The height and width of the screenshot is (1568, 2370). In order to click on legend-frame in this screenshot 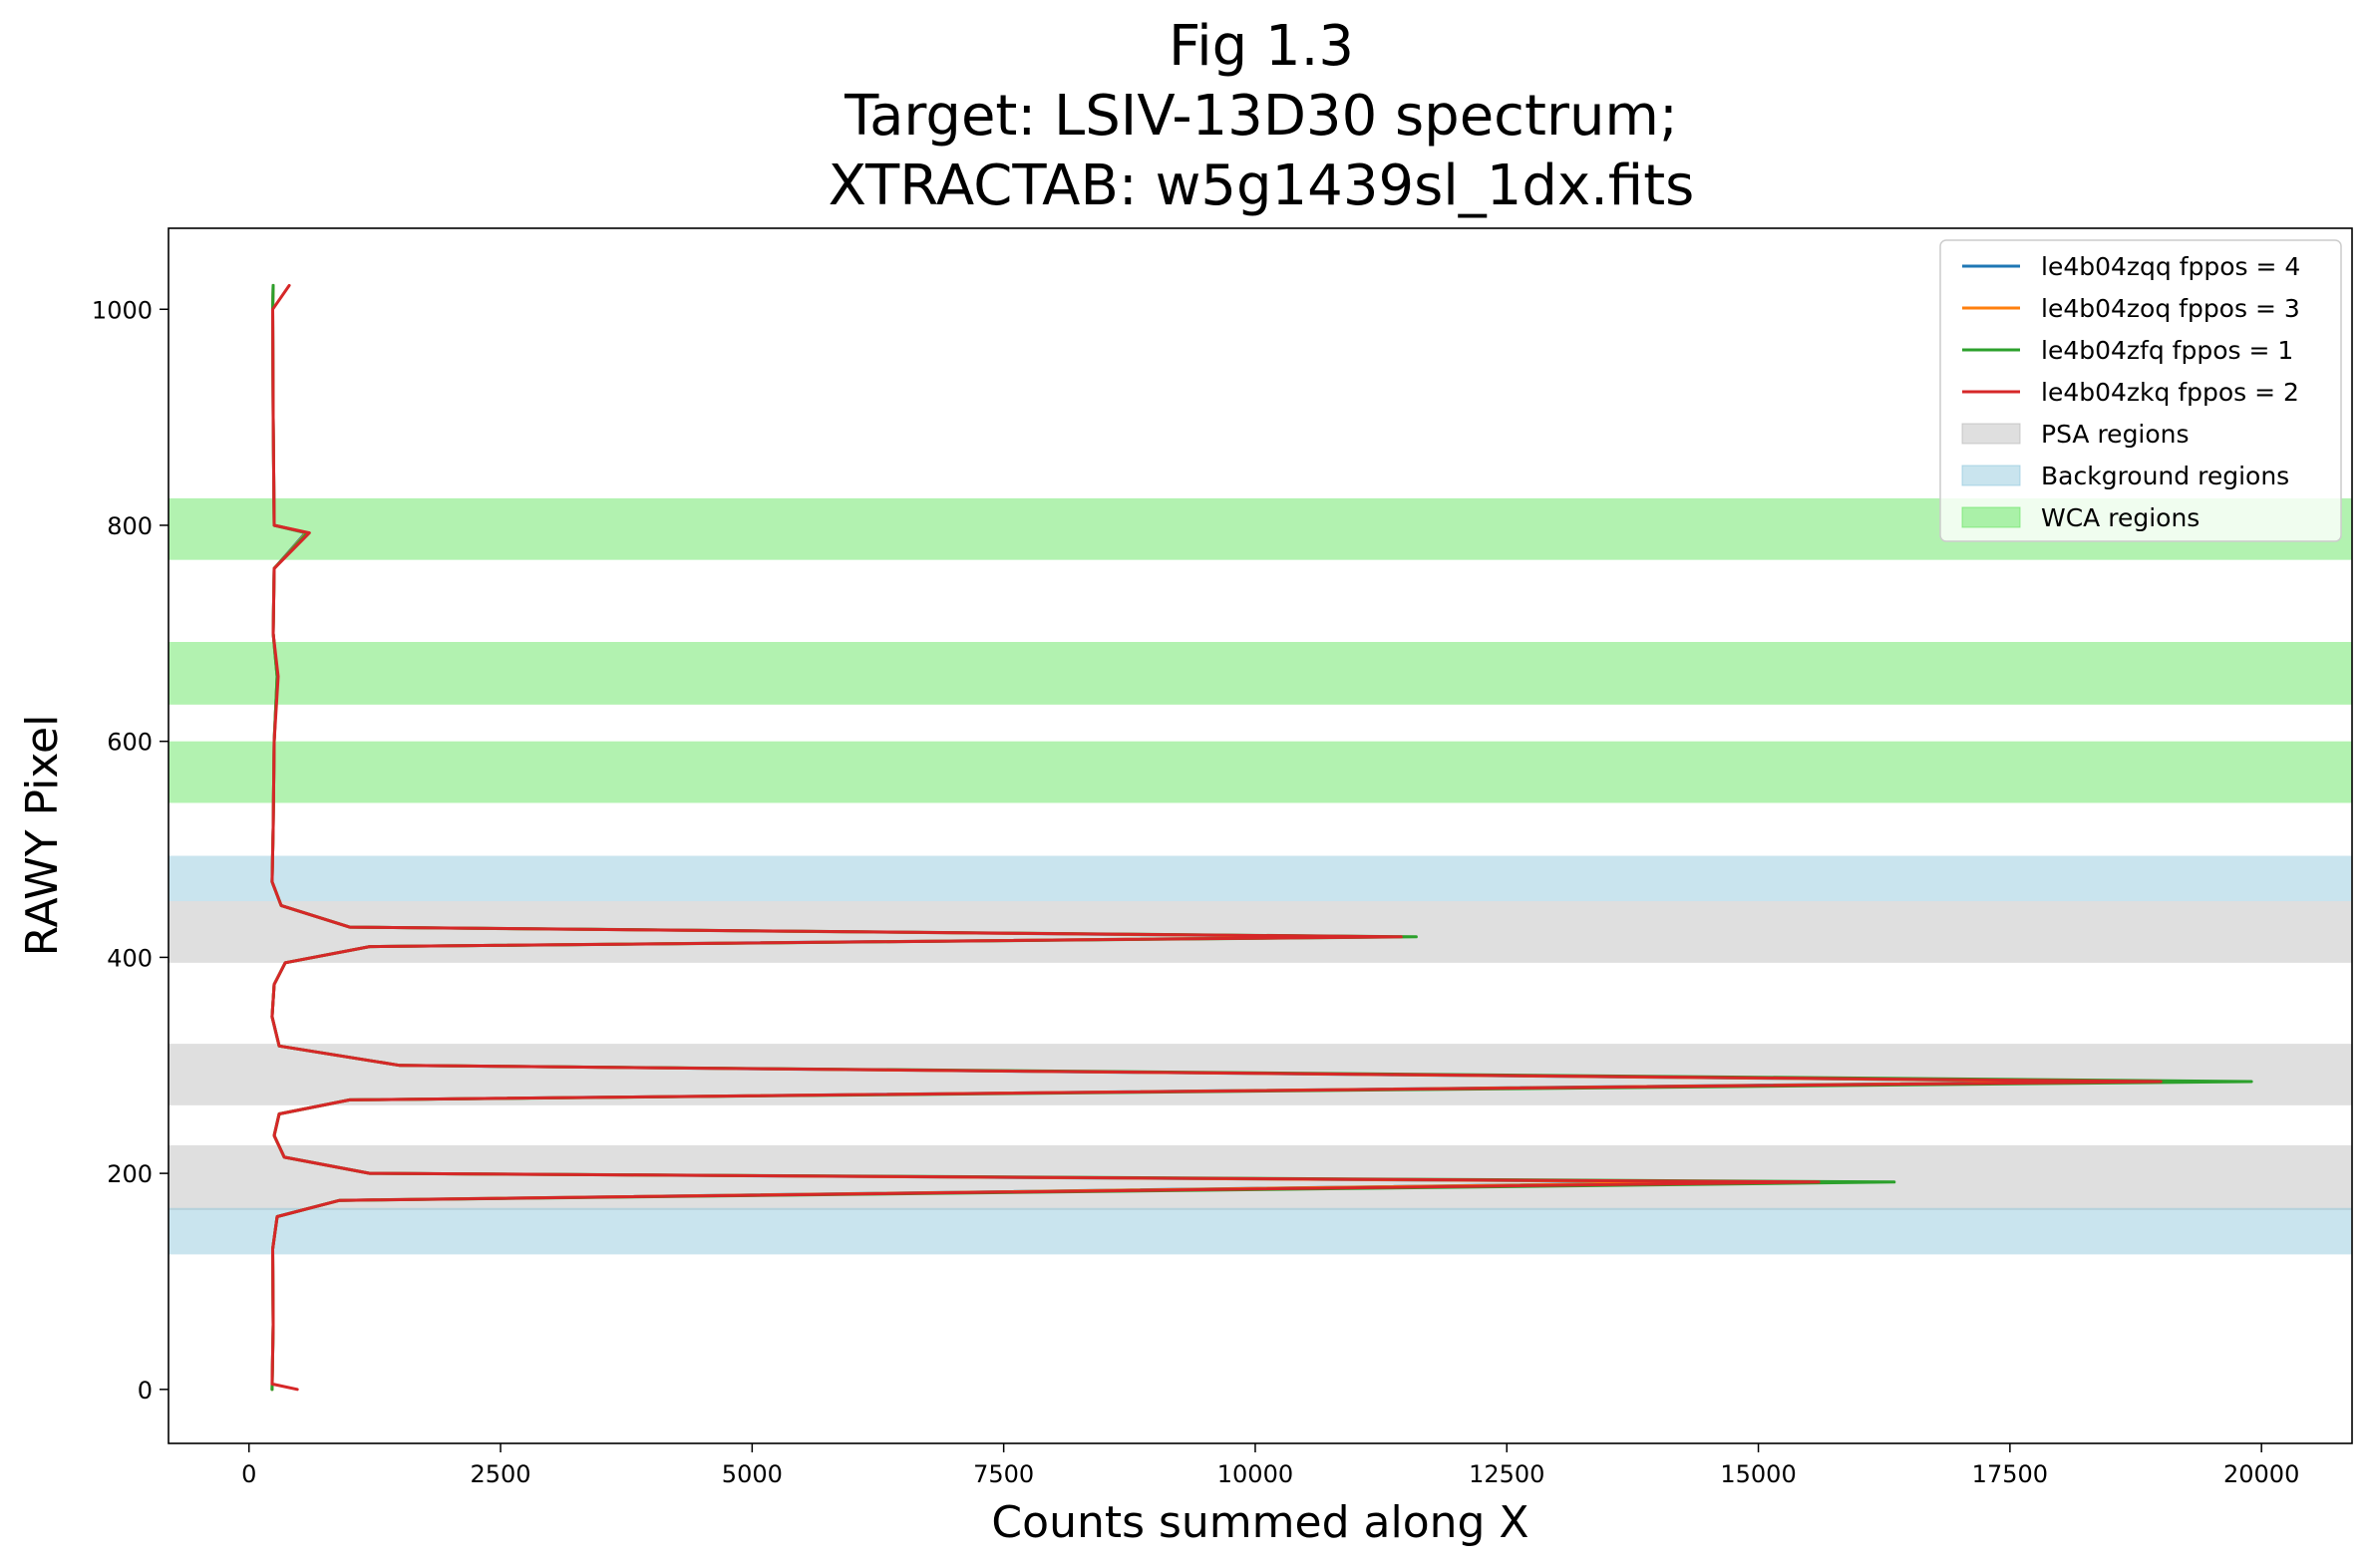, I will do `click(2140, 390)`.